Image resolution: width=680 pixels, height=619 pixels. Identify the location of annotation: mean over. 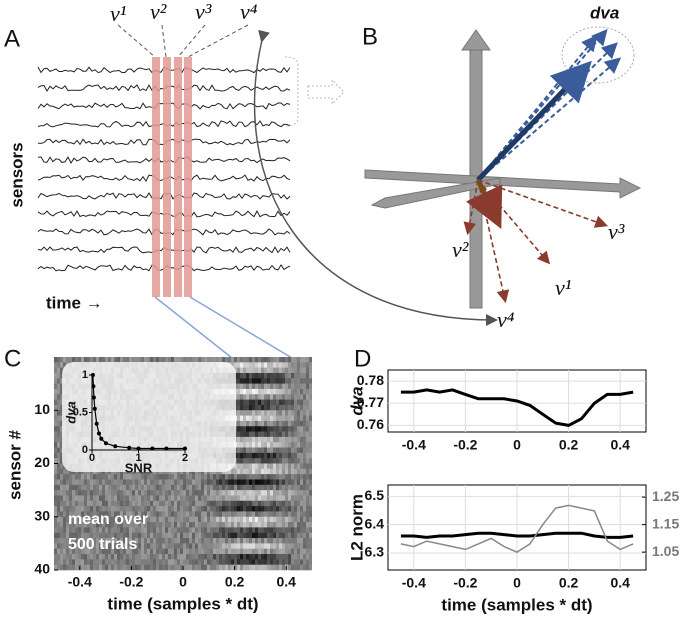
(108, 519).